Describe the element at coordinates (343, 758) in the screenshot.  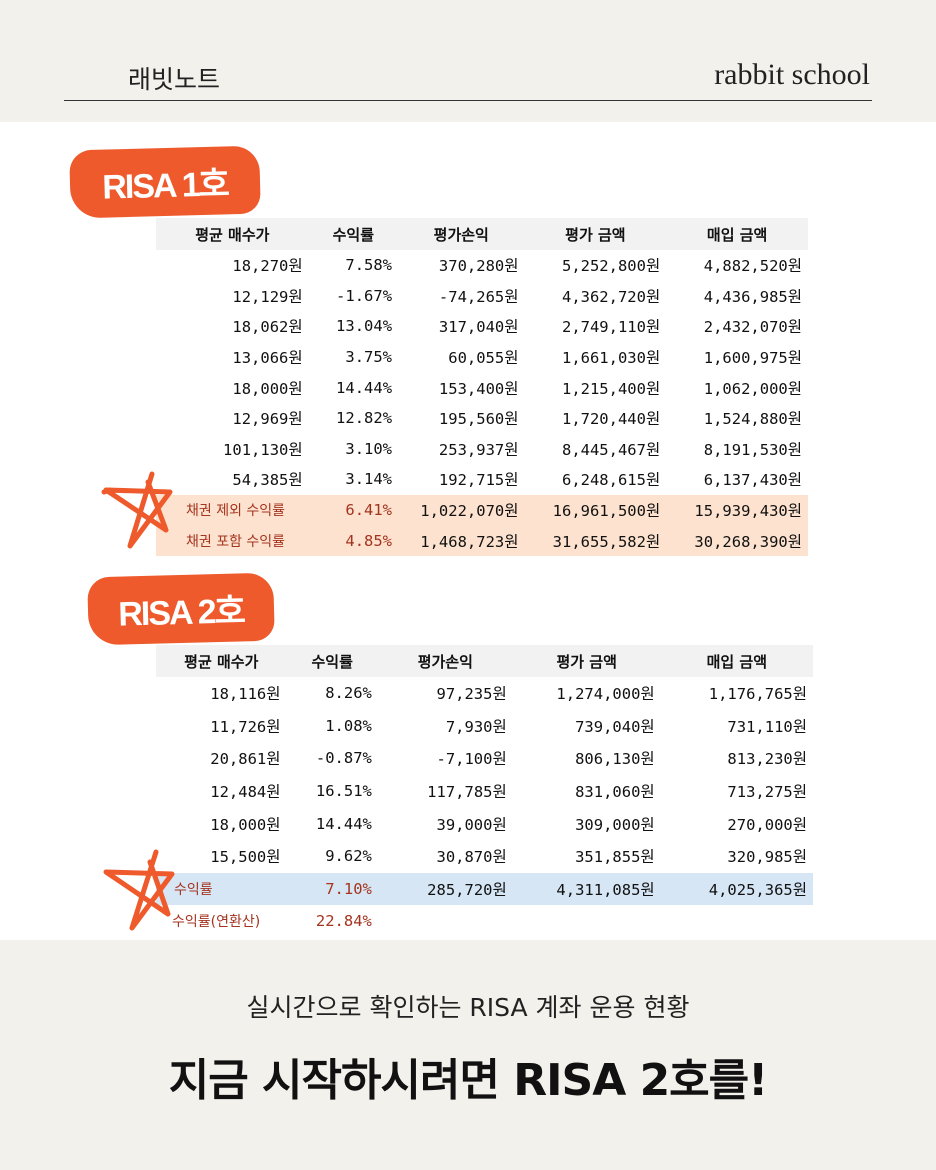
I see `cell-rate: -0.87%` at that location.